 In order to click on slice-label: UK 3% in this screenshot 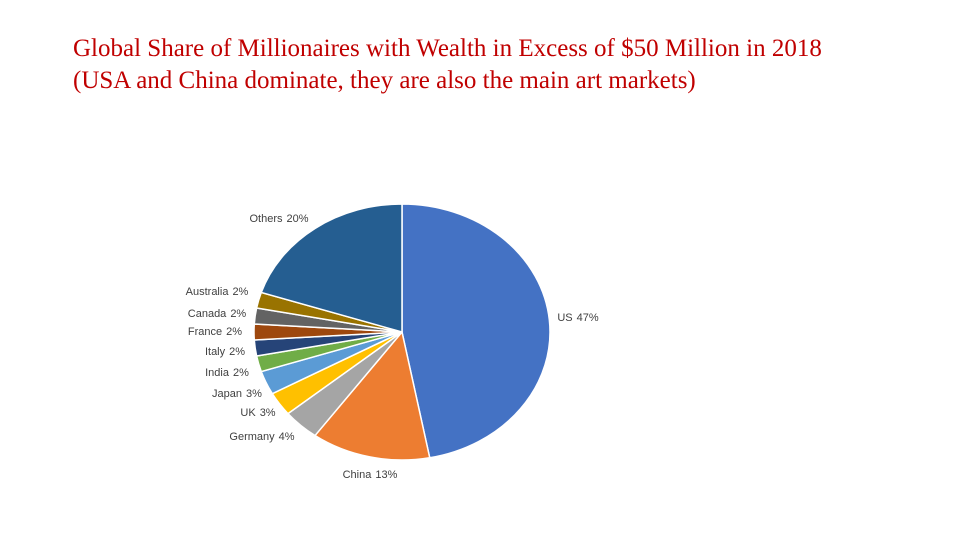, I will do `click(257, 413)`.